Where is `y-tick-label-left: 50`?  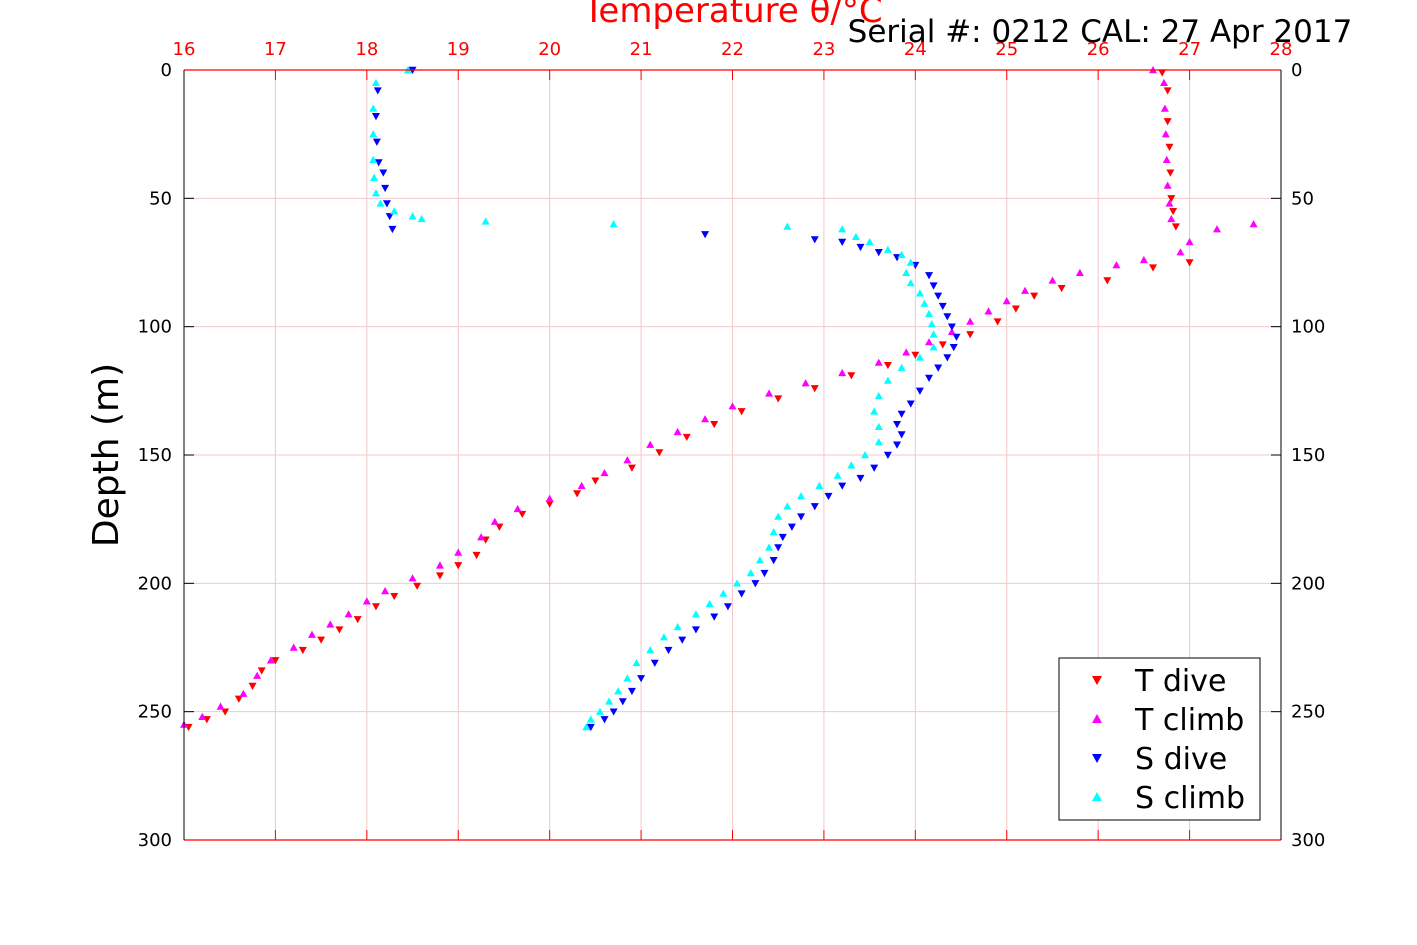
y-tick-label-left: 50 is located at coordinates (160, 198).